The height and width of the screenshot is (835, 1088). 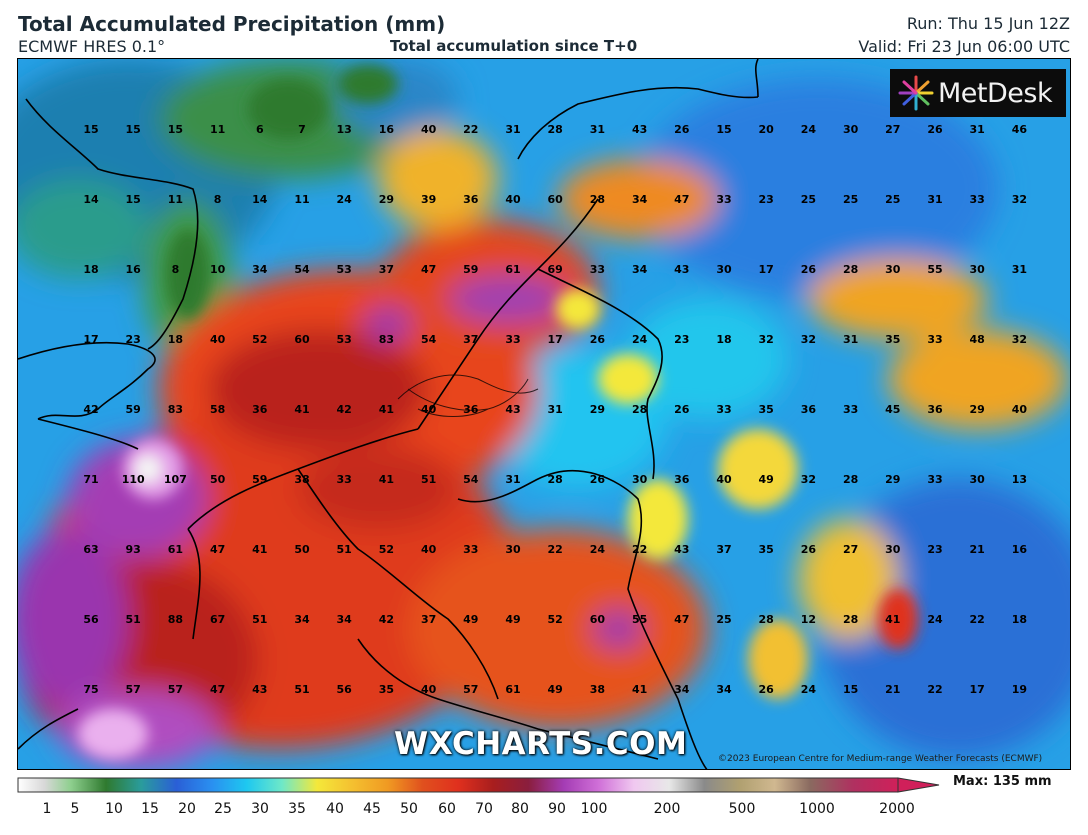 I want to click on grid-value: 63, so click(x=91, y=549).